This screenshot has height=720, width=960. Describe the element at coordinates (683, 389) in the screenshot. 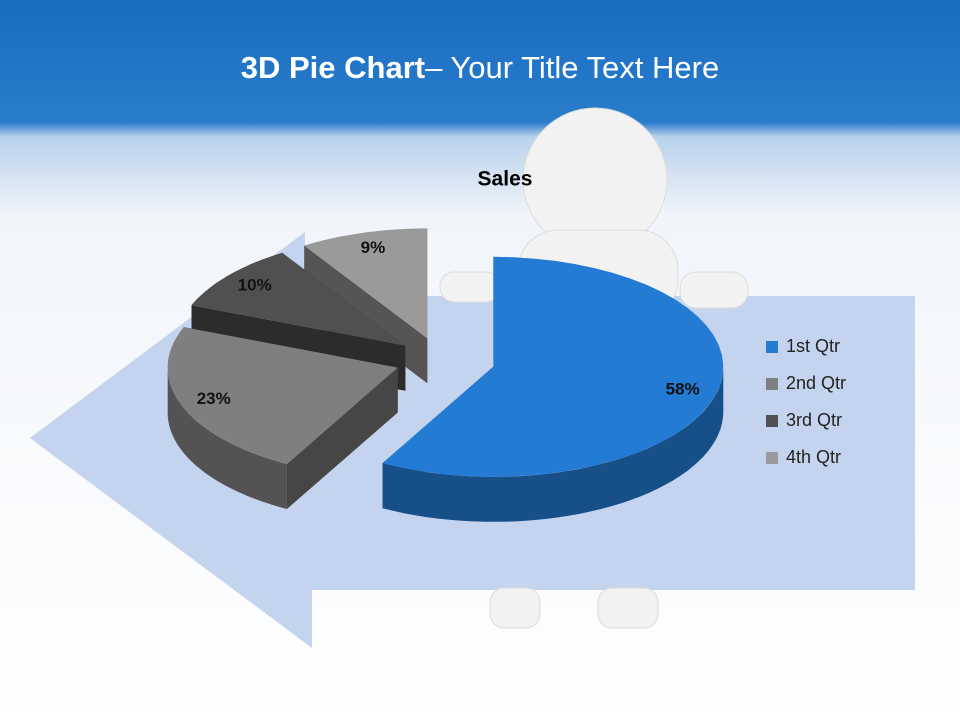

I see `data-label: 58%` at that location.